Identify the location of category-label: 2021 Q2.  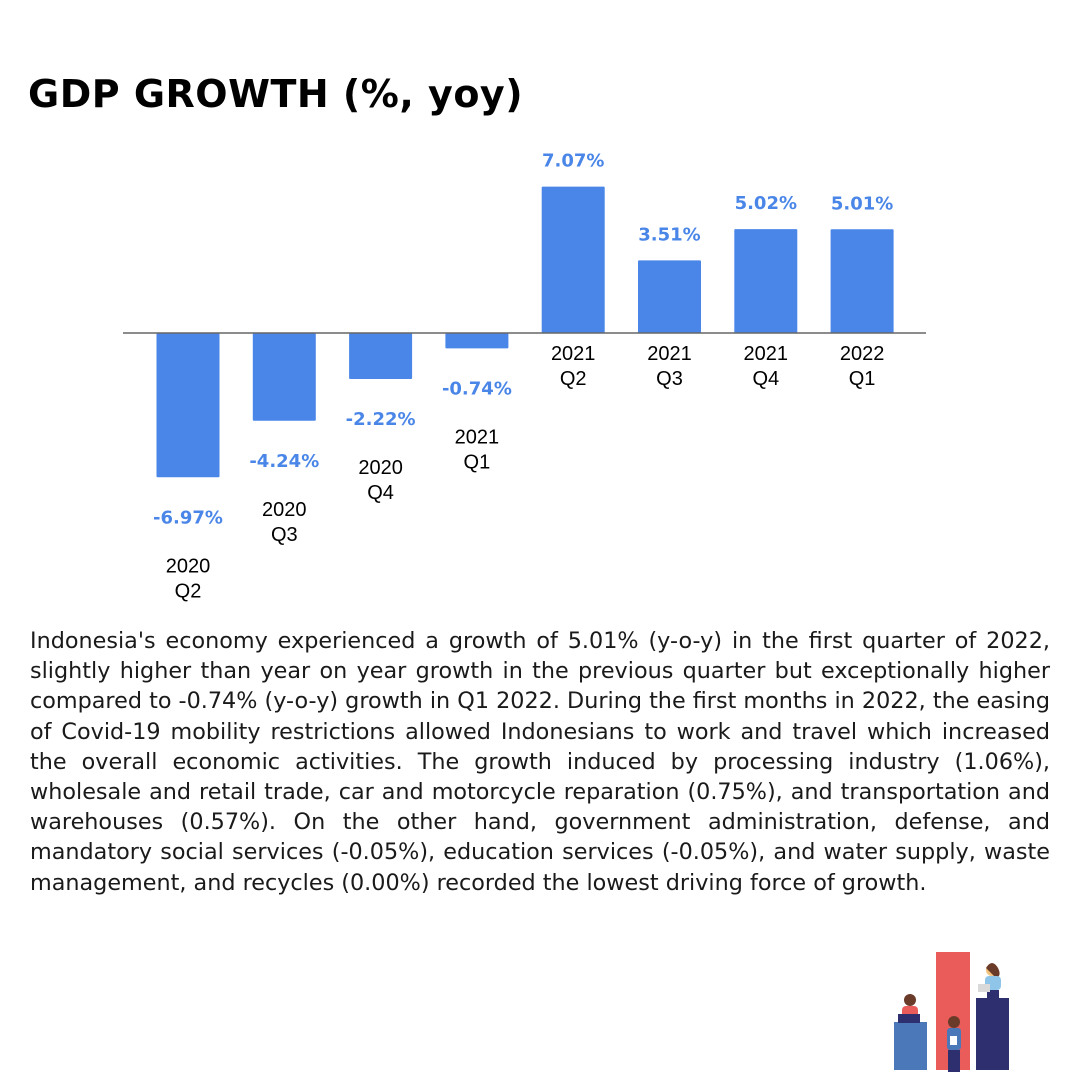
(573, 366).